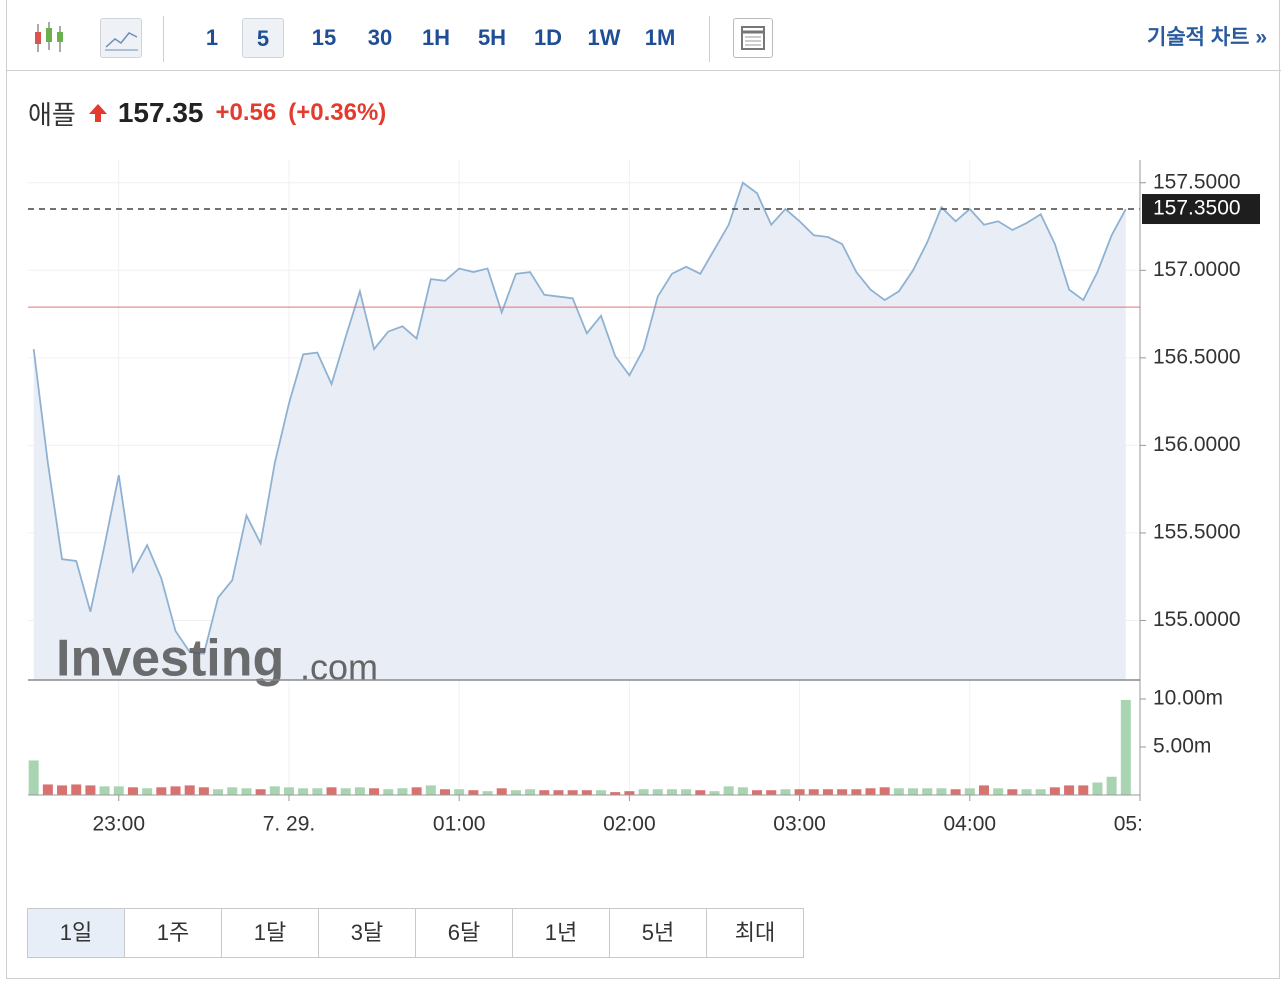  What do you see at coordinates (753, 38) in the screenshot?
I see `table-icon` at bounding box center [753, 38].